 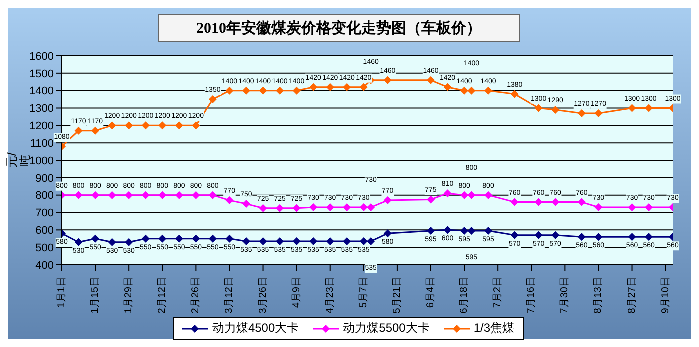 What do you see at coordinates (565, 295) in the screenshot?
I see `x-tick-label: 7月30日` at bounding box center [565, 295].